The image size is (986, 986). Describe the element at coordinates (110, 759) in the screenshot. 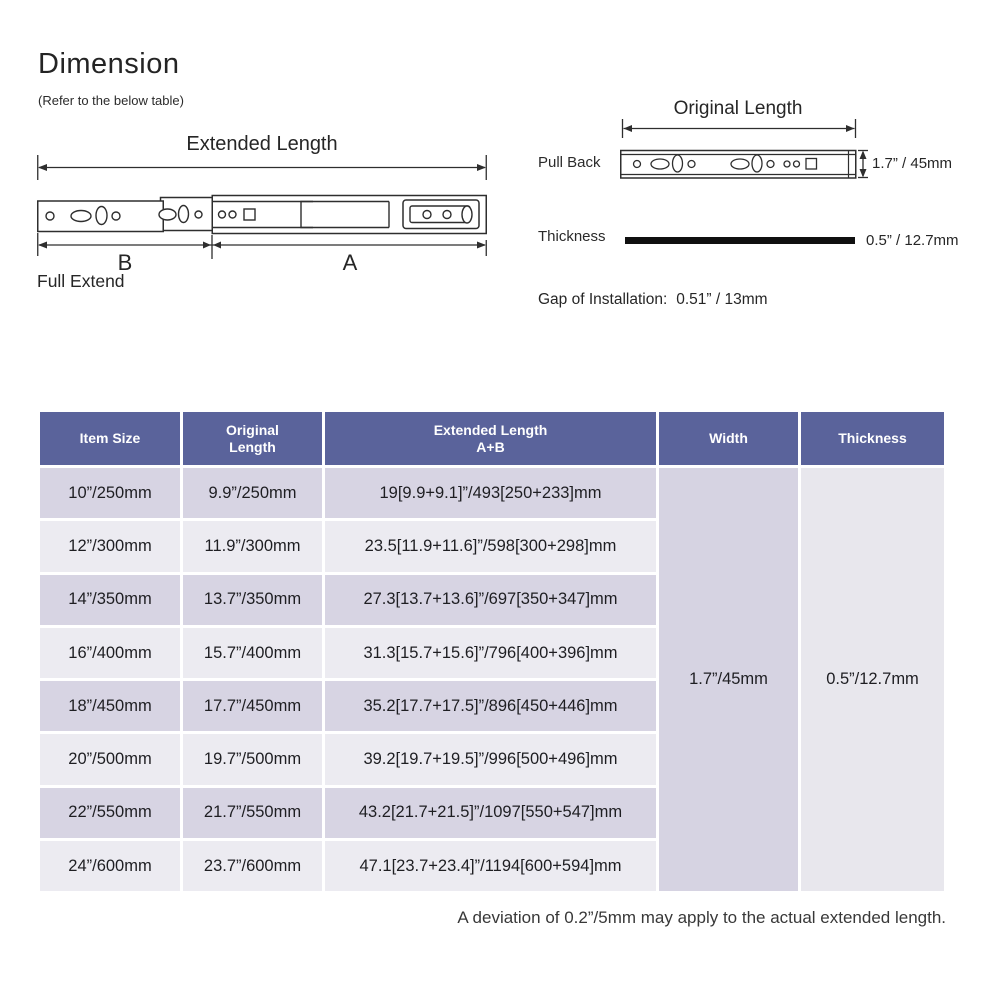

I see `cell-item-size: 20”/500mm` at that location.